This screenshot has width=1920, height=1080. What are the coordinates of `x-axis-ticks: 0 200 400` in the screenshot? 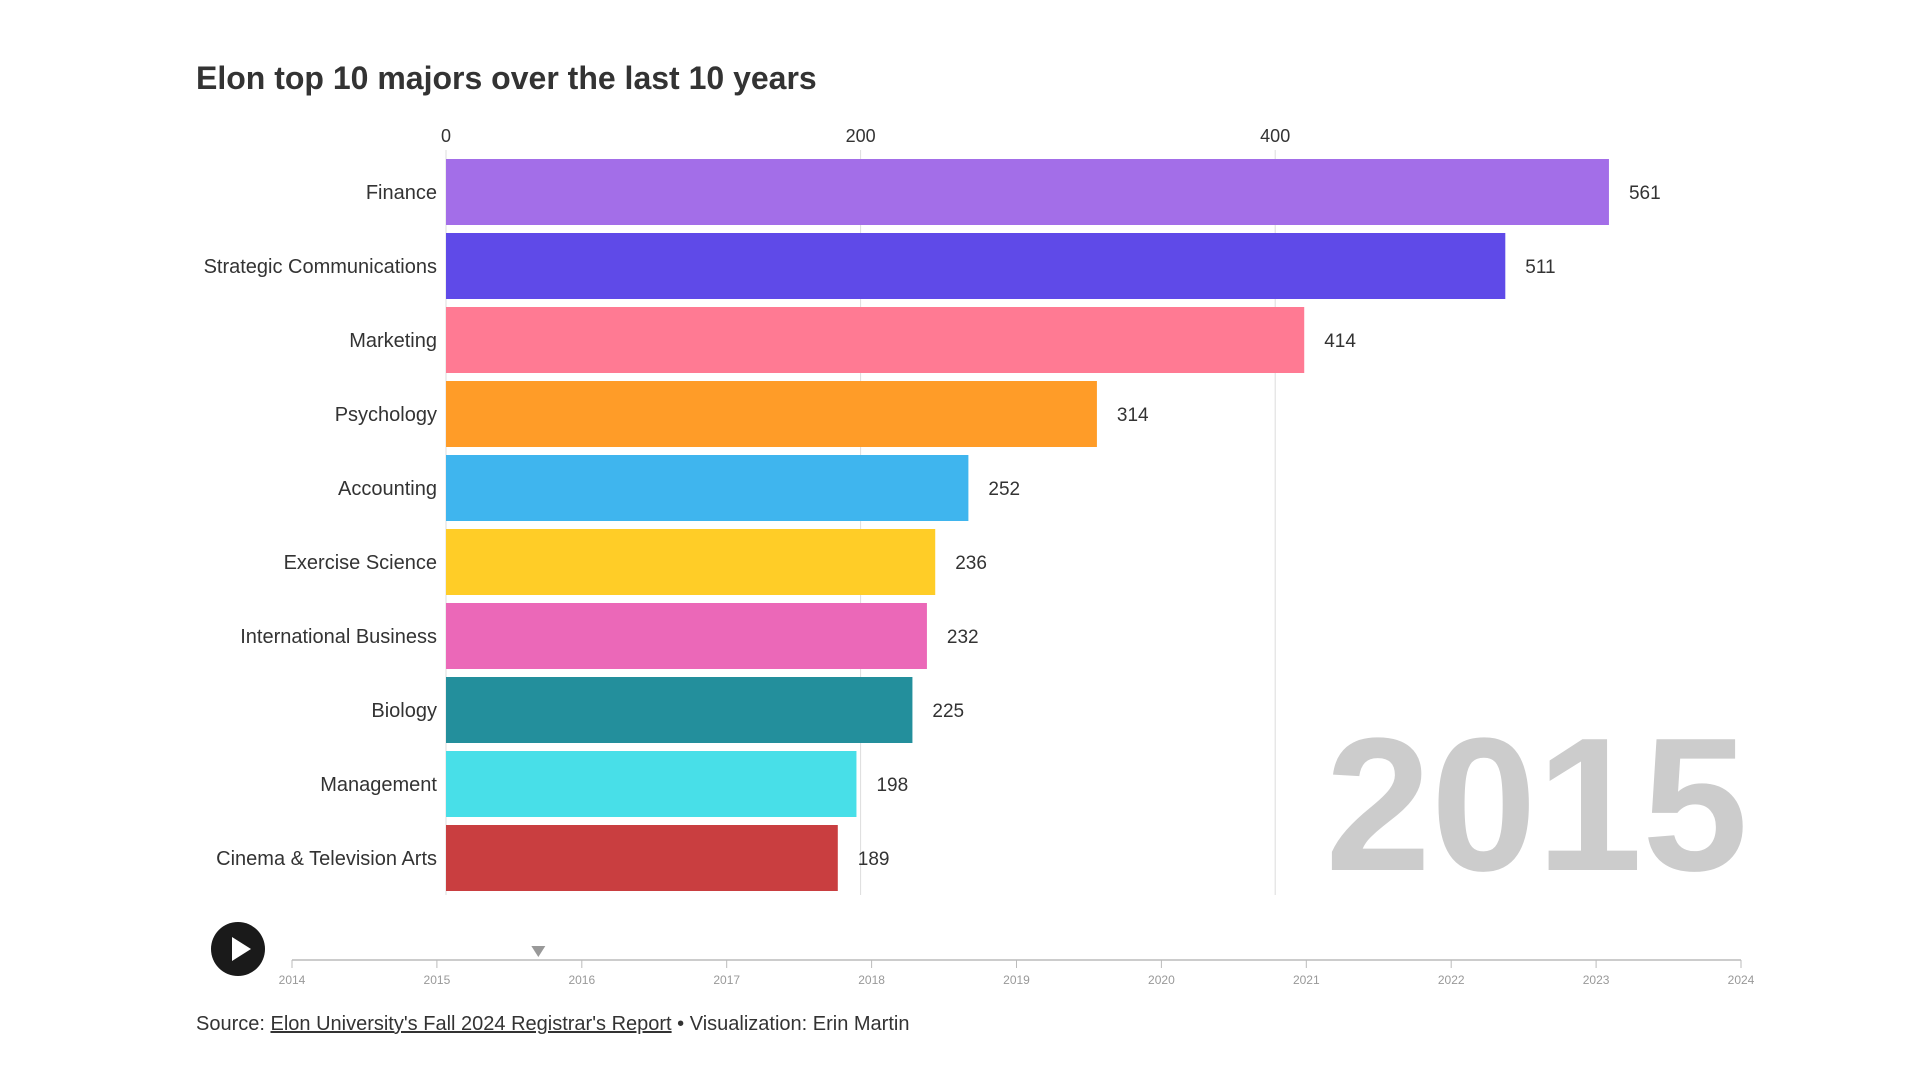 It's located at (865, 136).